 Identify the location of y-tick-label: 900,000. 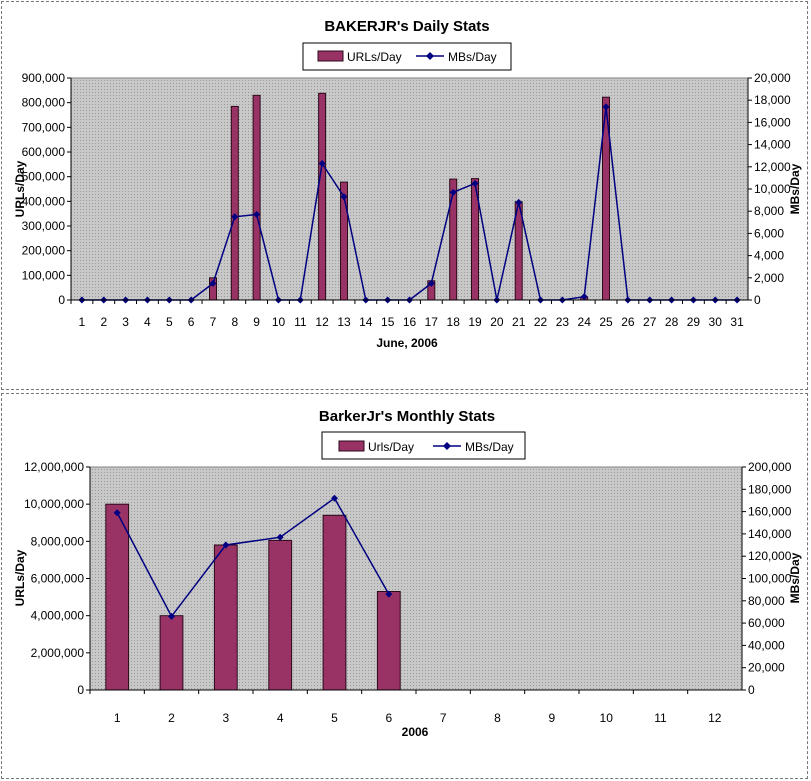
(44, 78).